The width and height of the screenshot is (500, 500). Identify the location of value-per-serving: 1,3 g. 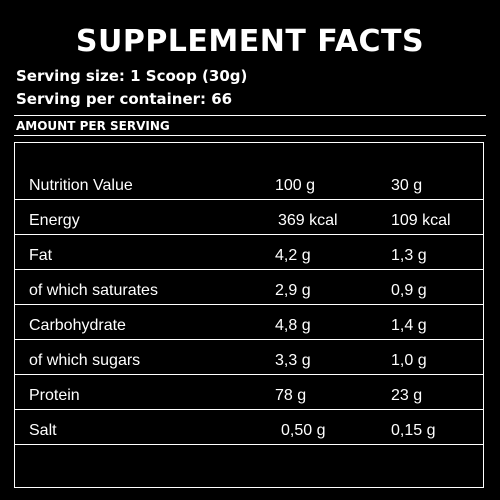
(409, 255).